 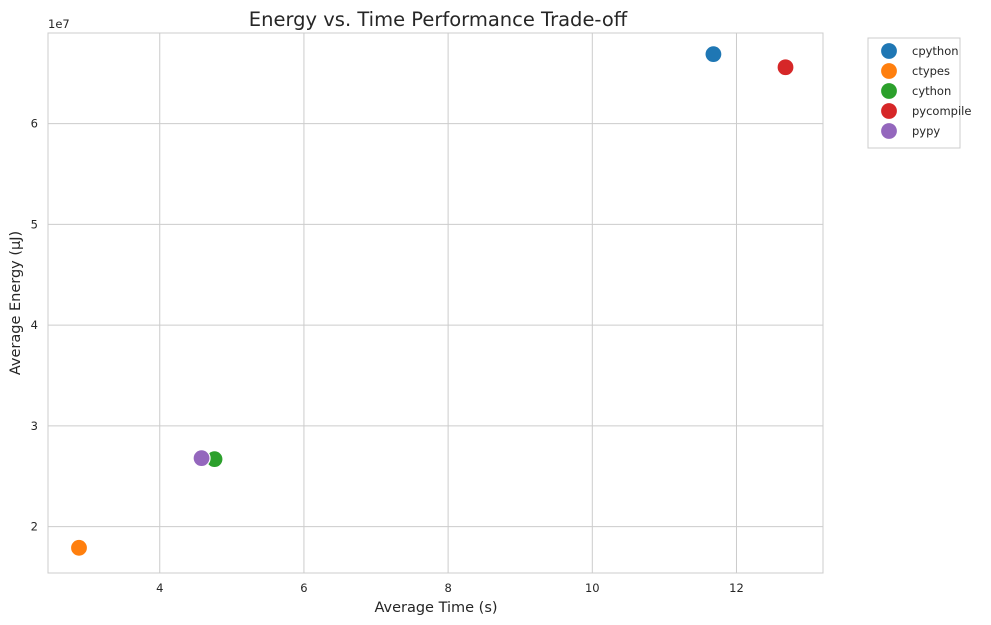 What do you see at coordinates (34, 224) in the screenshot?
I see `y-tick-label: 5` at bounding box center [34, 224].